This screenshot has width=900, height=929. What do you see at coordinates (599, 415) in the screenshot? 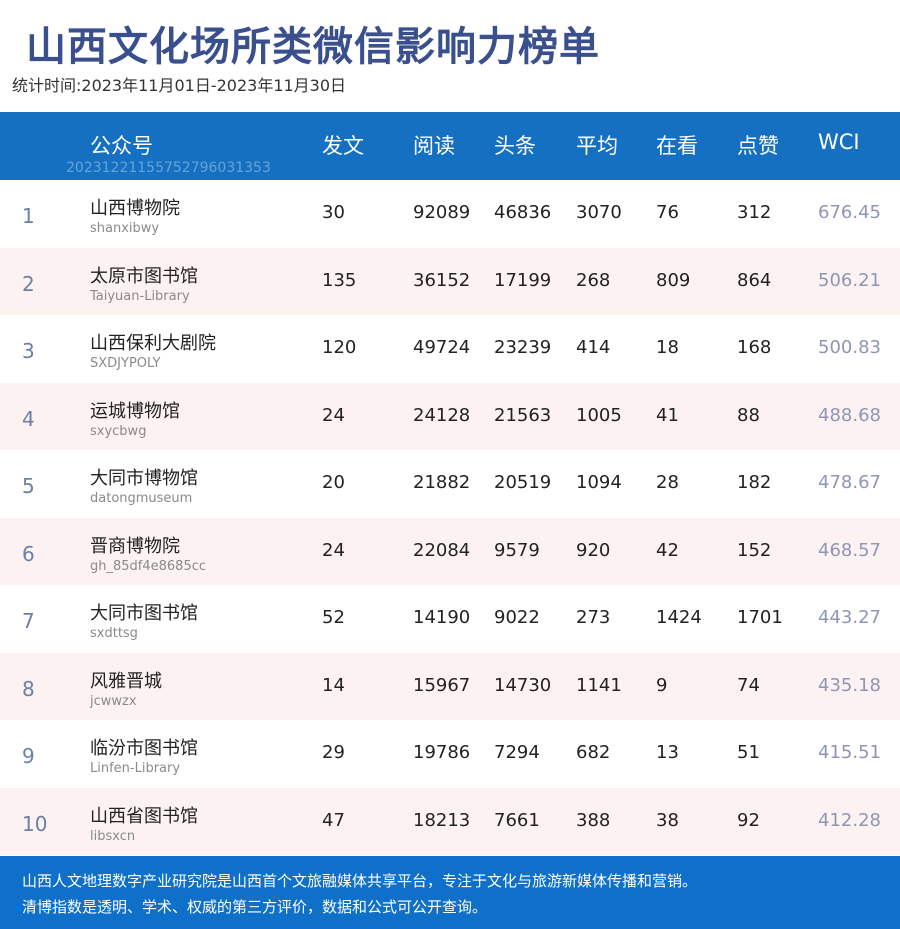
I see `cell-average: 1005` at bounding box center [599, 415].